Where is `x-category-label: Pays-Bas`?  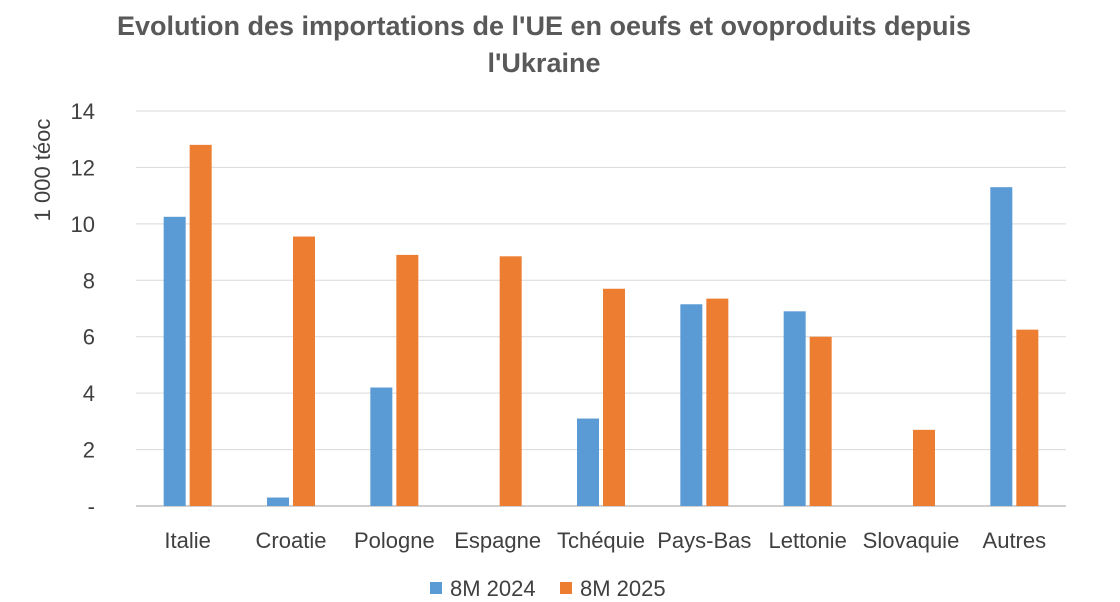 x-category-label: Pays-Bas is located at coordinates (704, 540).